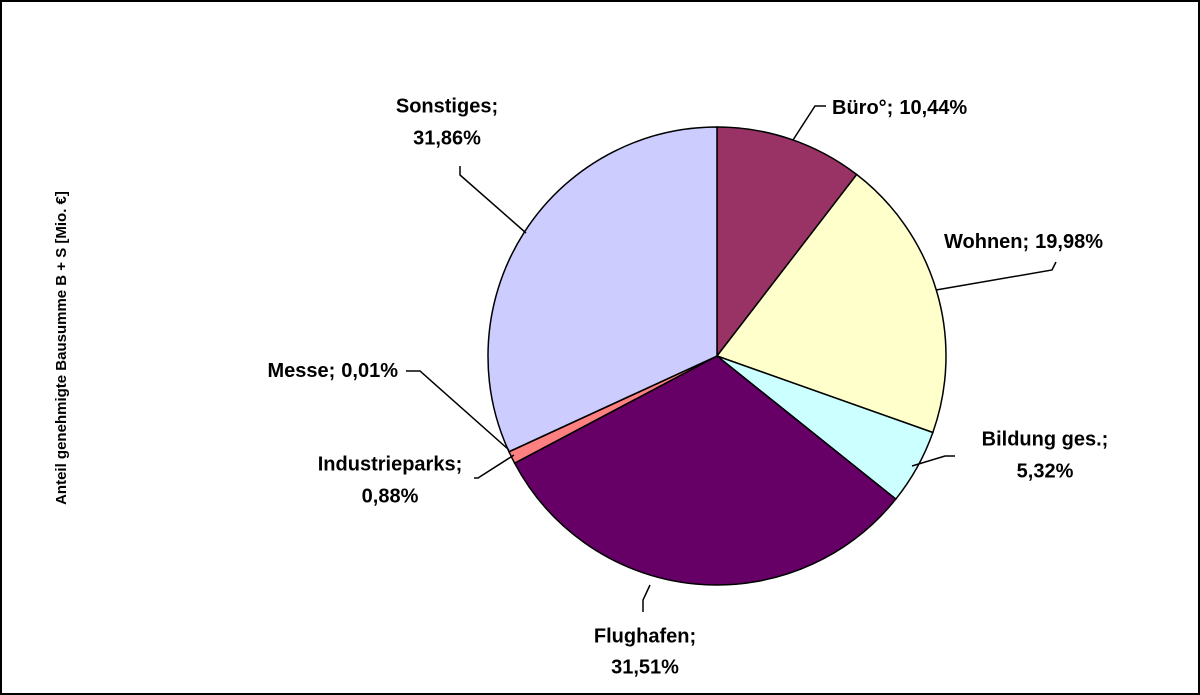 The image size is (1200, 695). Describe the element at coordinates (369, 371) in the screenshot. I see `slice-value-label: 0,01%` at that location.